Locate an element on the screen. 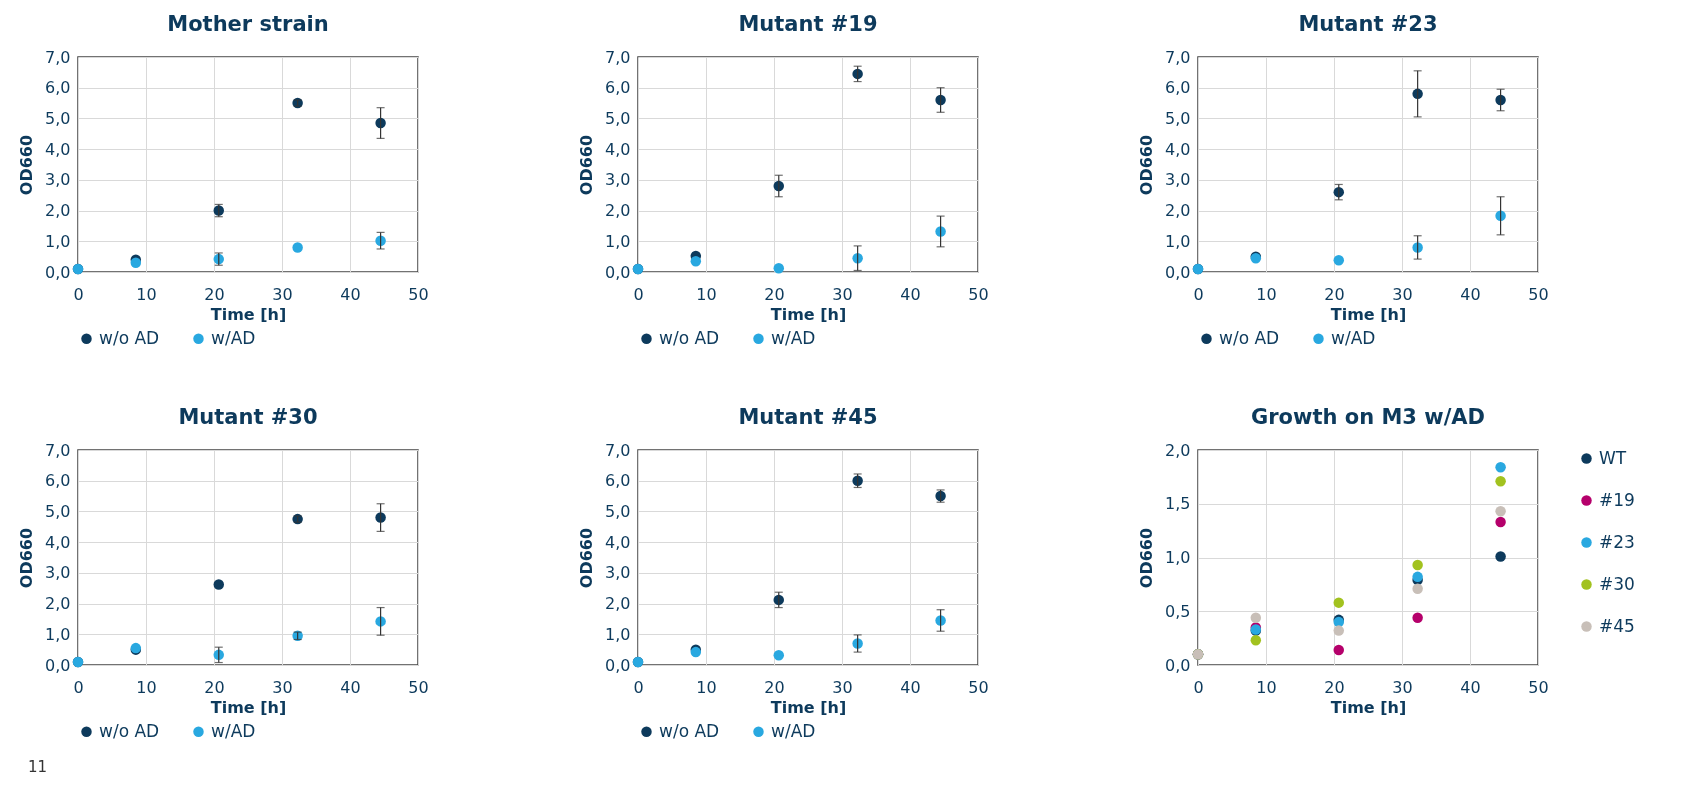 Image resolution: width=1686 pixels, height=786 pixels. chart-title: Mutant #23 is located at coordinates (1368, 24).